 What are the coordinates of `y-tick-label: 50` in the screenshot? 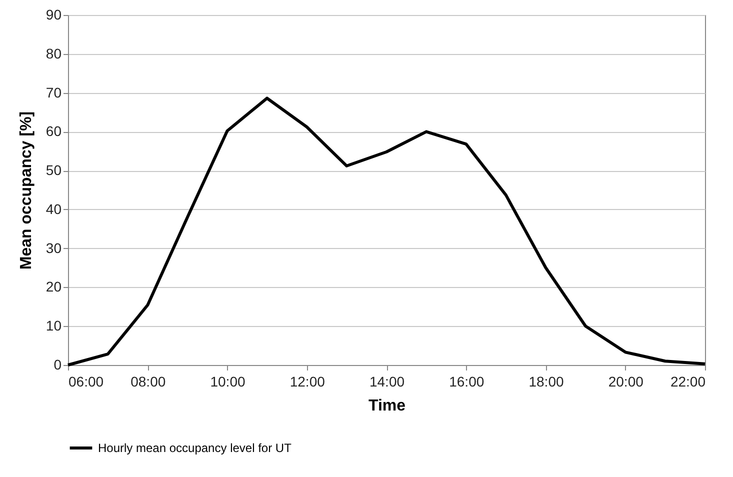 It's located at (54, 170).